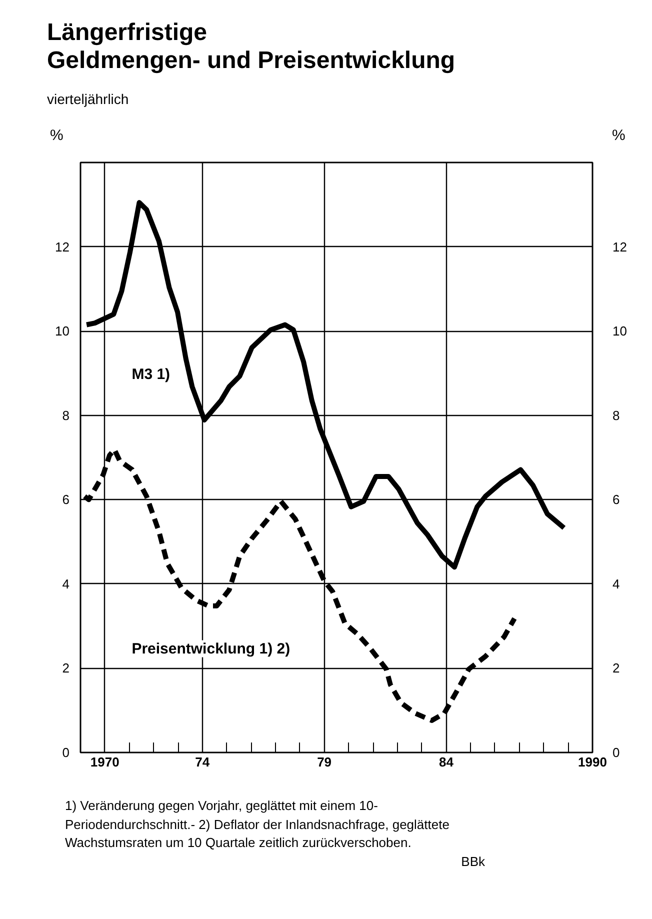 This screenshot has height=919, width=652. What do you see at coordinates (251, 47) in the screenshot?
I see `chart-title: Längerfristige Geldmengen- und Preisentwicklung` at bounding box center [251, 47].